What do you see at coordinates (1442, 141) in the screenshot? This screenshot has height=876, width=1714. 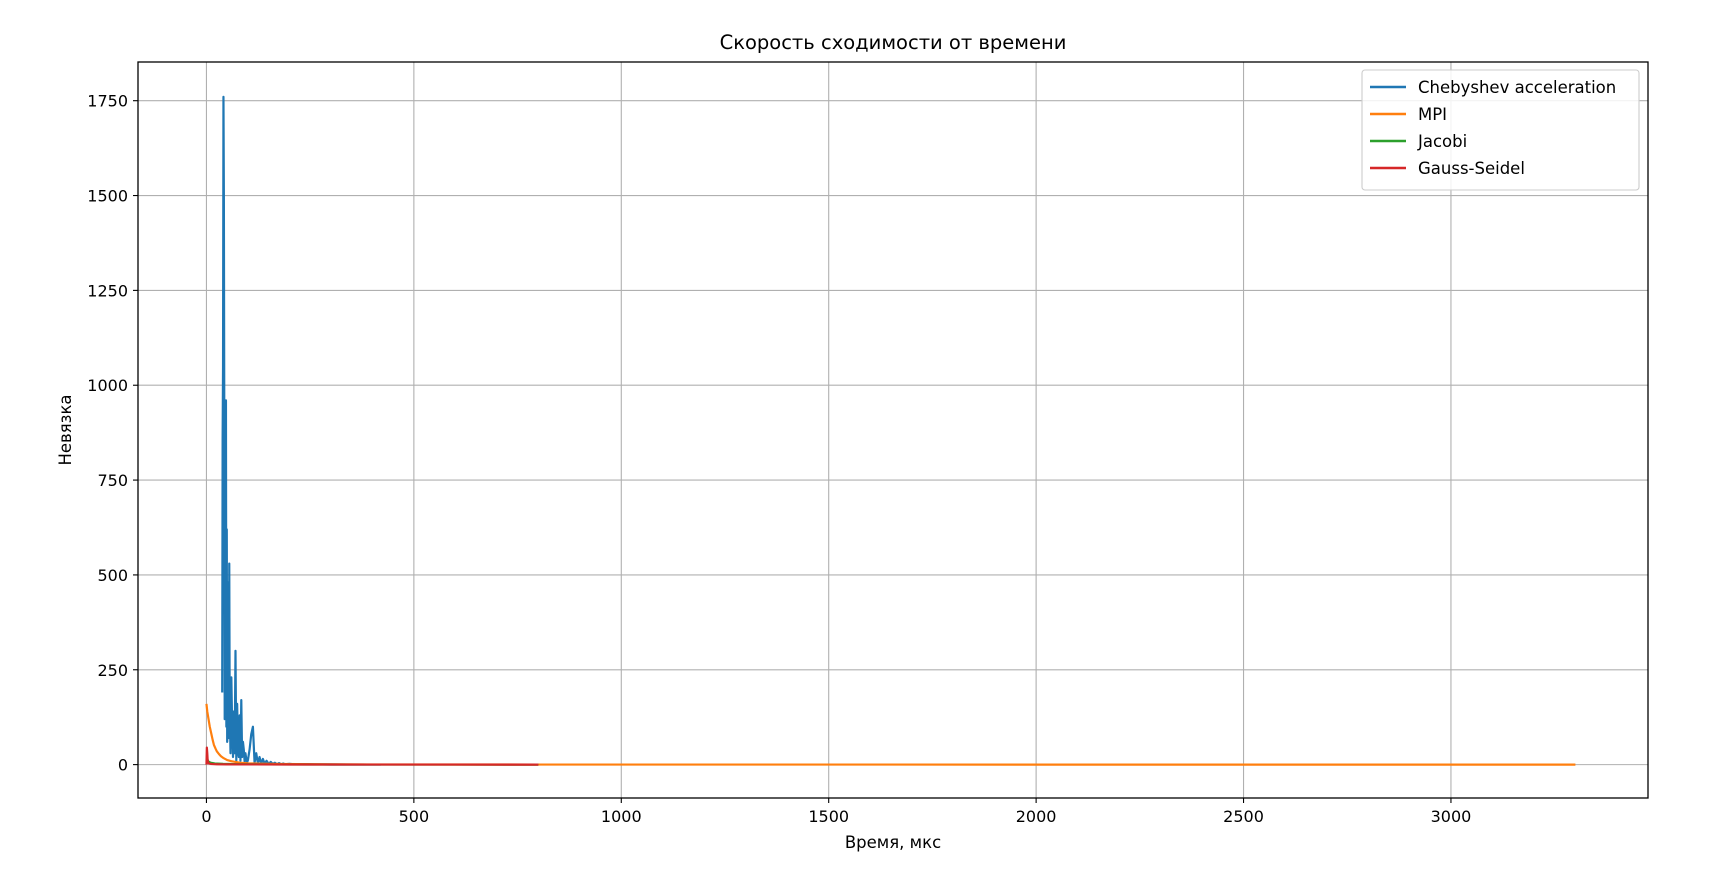 I see `legend-label: Jacobi` at bounding box center [1442, 141].